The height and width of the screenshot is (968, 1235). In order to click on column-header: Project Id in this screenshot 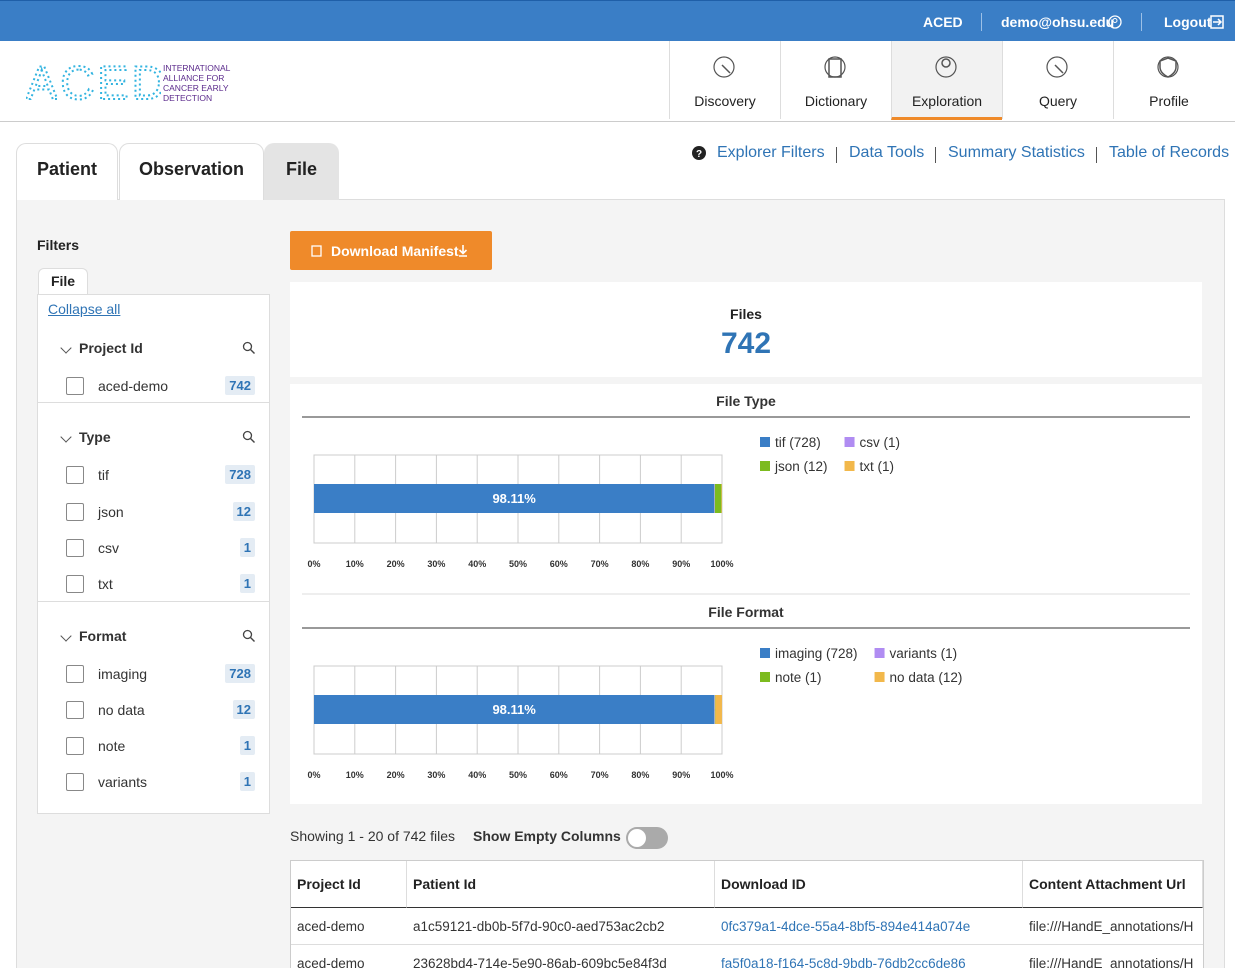, I will do `click(349, 884)`.